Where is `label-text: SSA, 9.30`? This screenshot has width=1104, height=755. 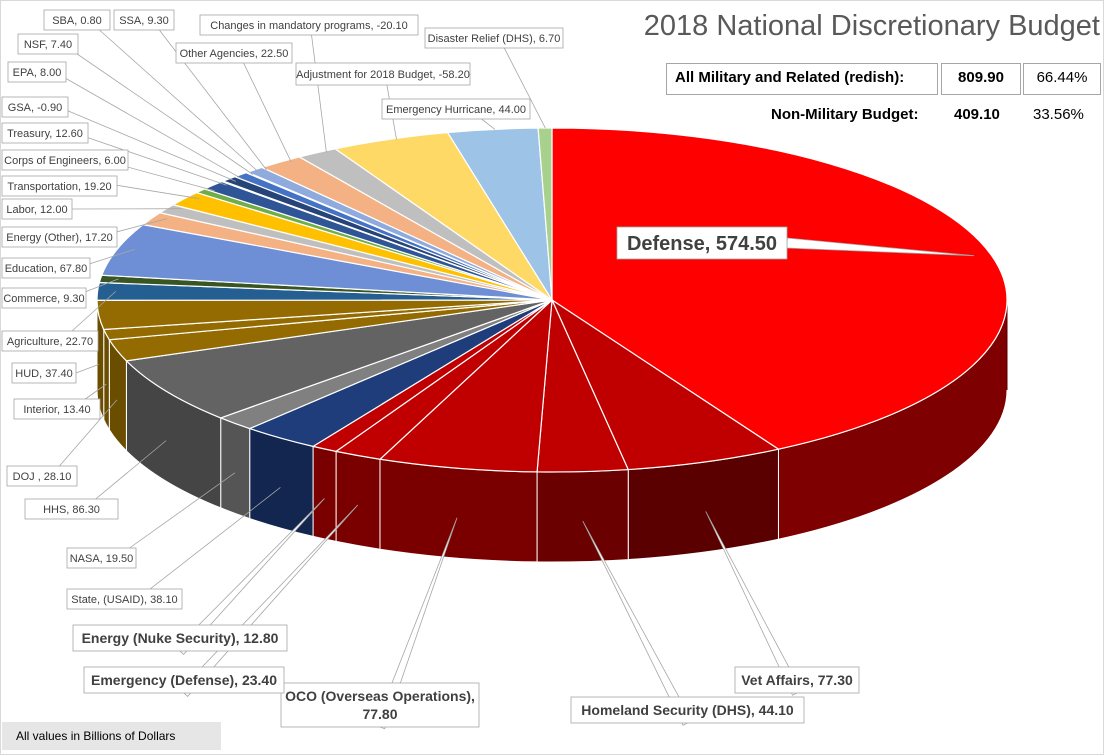 label-text: SSA, 9.30 is located at coordinates (144, 21).